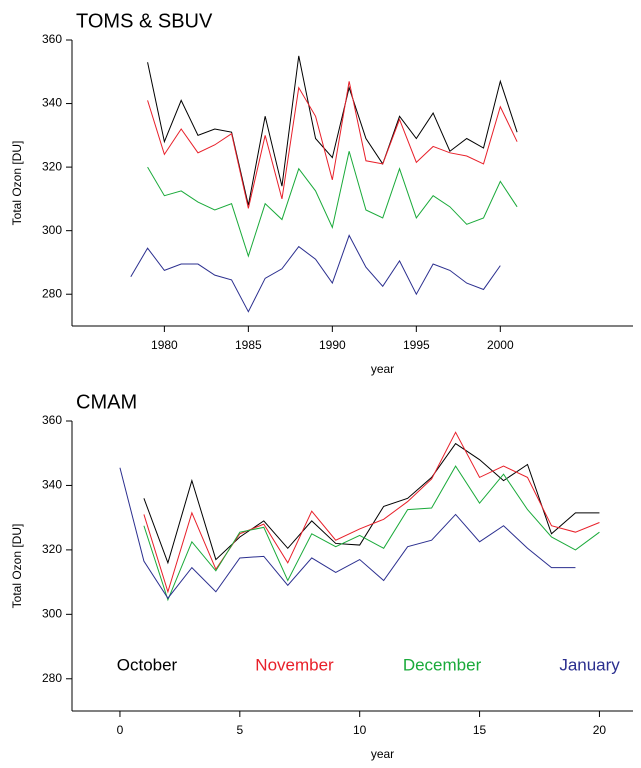  Describe the element at coordinates (600, 730) in the screenshot. I see `x-tick-label: 20` at that location.